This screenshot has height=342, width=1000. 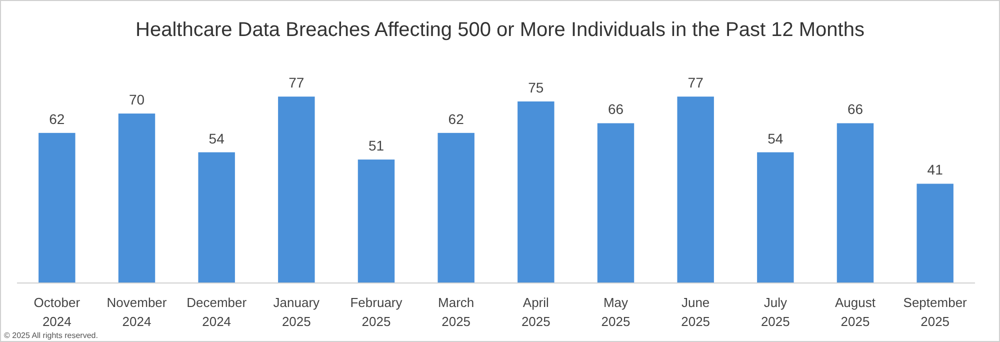 What do you see at coordinates (855, 312) in the screenshot?
I see `x-tick-label: August 2025` at bounding box center [855, 312].